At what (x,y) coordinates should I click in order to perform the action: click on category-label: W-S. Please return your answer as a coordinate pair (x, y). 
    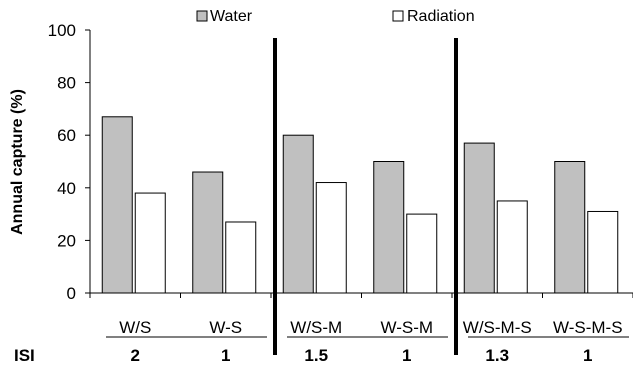
    Looking at the image, I should click on (225, 327).